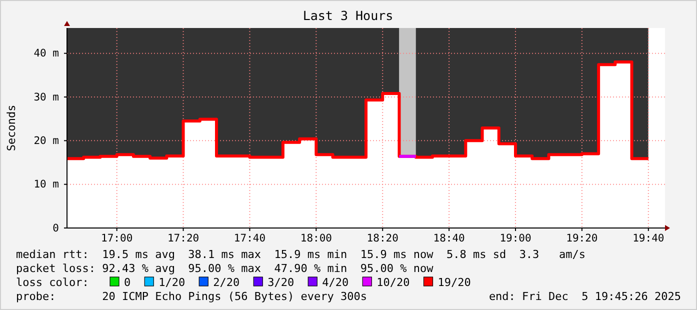 Image resolution: width=697 pixels, height=310 pixels. Describe the element at coordinates (250, 238) in the screenshot. I see `x-tick-label: 17:40` at that location.